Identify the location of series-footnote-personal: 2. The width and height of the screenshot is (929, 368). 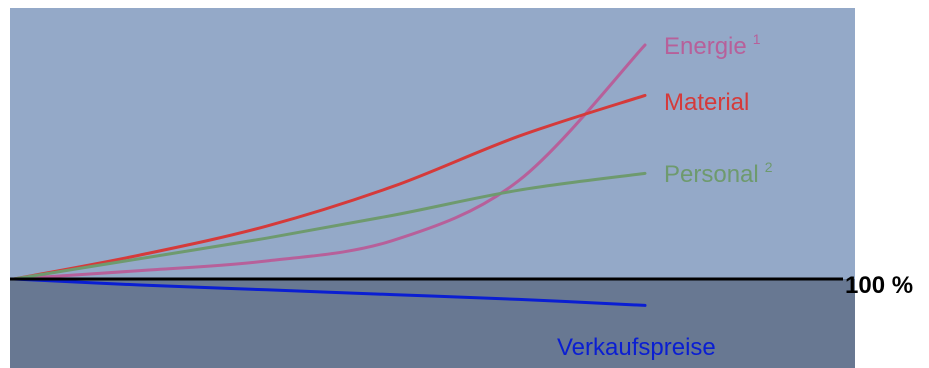
(769, 167).